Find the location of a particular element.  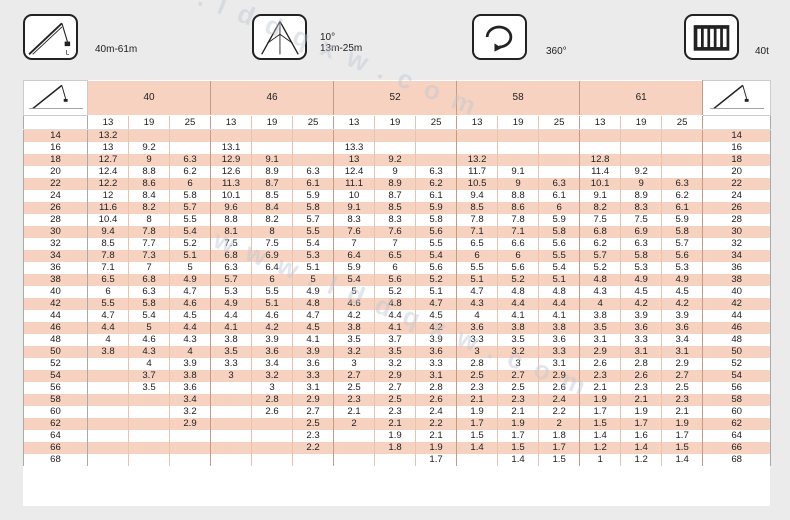

load-cell: 12 is located at coordinates (108, 196).